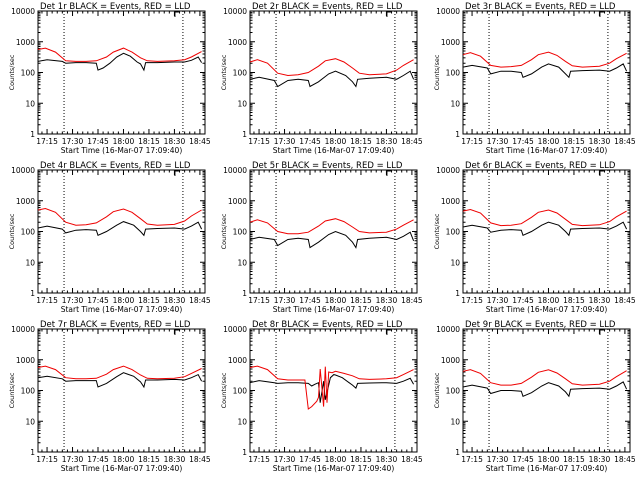 The height and width of the screenshot is (480, 640). Describe the element at coordinates (28, 232) in the screenshot. I see `chart-4-ytick-label: 100` at that location.